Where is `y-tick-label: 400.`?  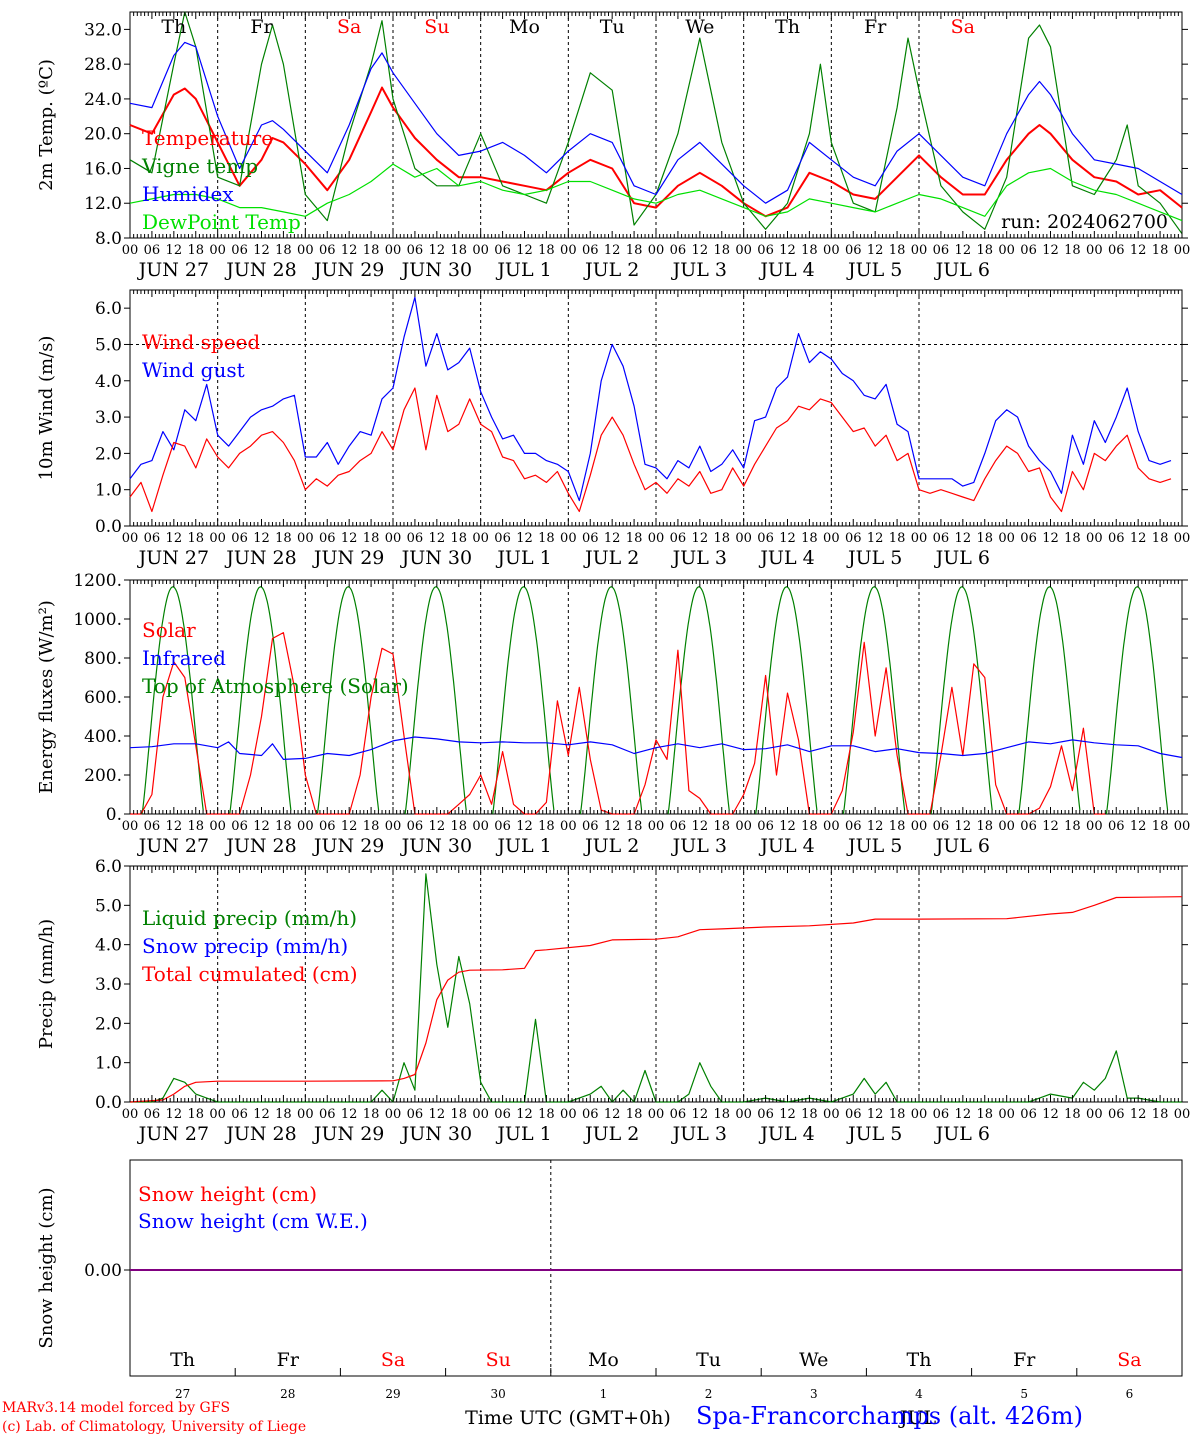 y-tick-label: 400. is located at coordinates (103, 737).